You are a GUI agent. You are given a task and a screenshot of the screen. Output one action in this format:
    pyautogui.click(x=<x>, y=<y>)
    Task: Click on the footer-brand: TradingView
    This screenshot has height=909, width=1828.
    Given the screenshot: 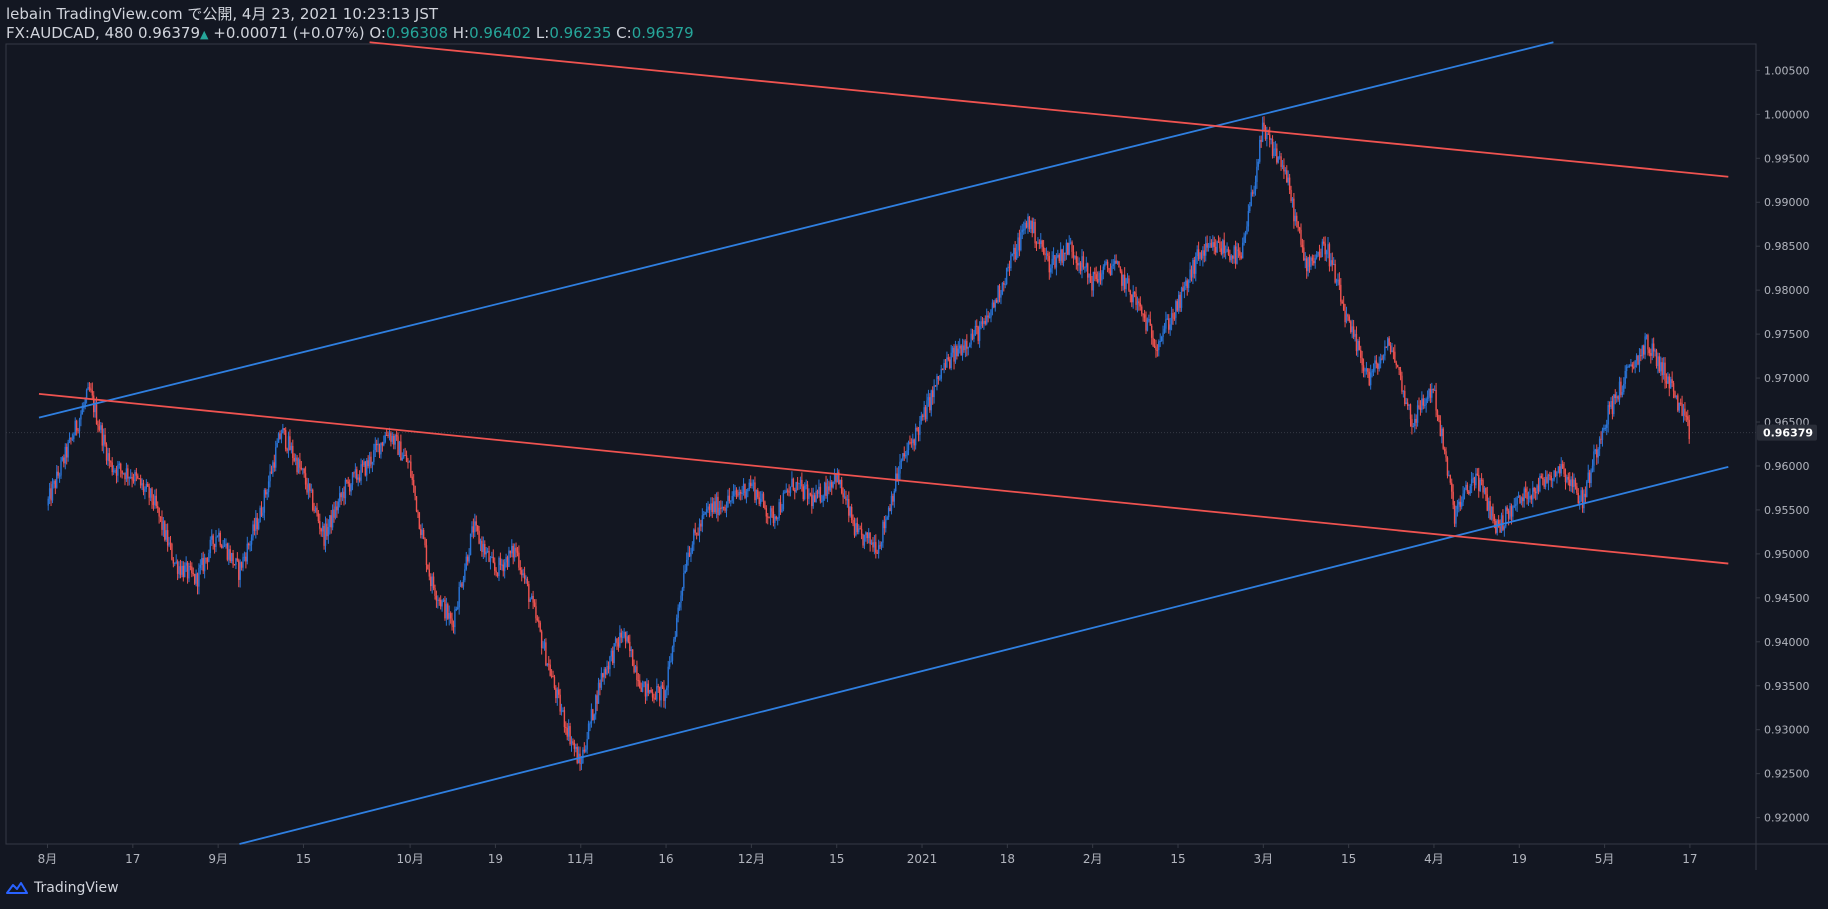 What is the action you would take?
    pyautogui.click(x=62, y=888)
    